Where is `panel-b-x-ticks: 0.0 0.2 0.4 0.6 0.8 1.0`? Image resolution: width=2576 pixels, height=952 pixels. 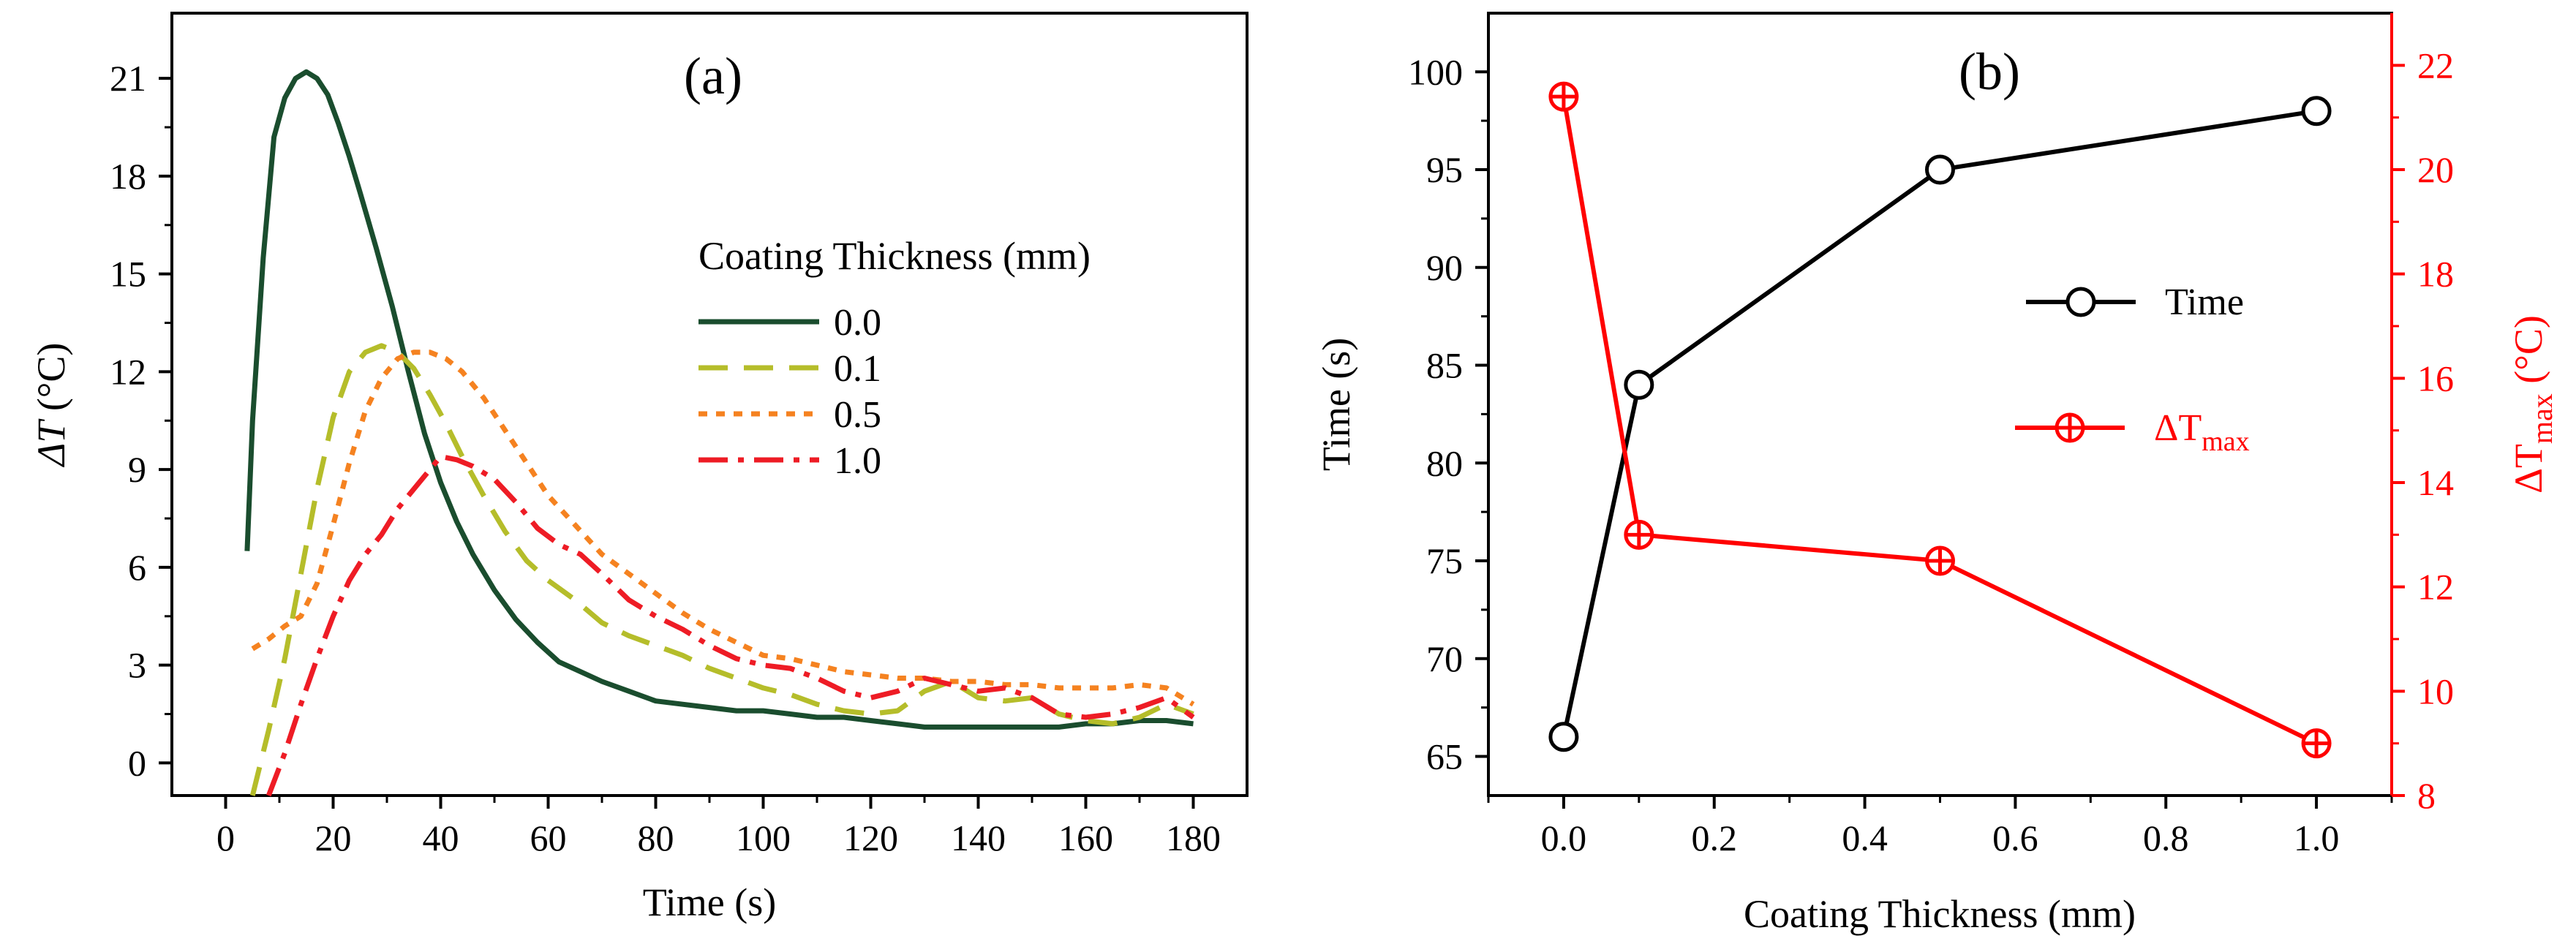
panel-b-x-ticks: 0.0 0.2 0.4 0.6 0.8 1.0 is located at coordinates (1940, 827).